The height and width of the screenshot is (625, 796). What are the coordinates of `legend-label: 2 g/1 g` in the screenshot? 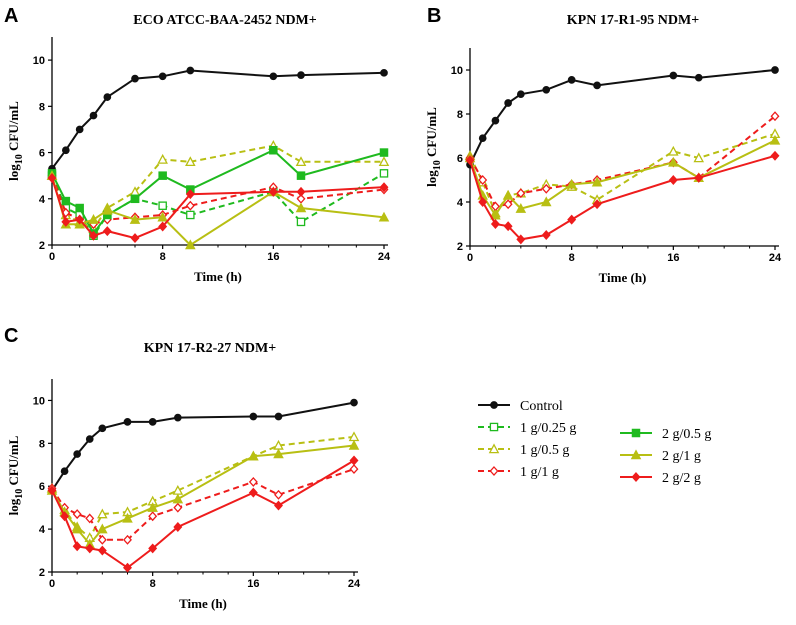 It's located at (681, 456).